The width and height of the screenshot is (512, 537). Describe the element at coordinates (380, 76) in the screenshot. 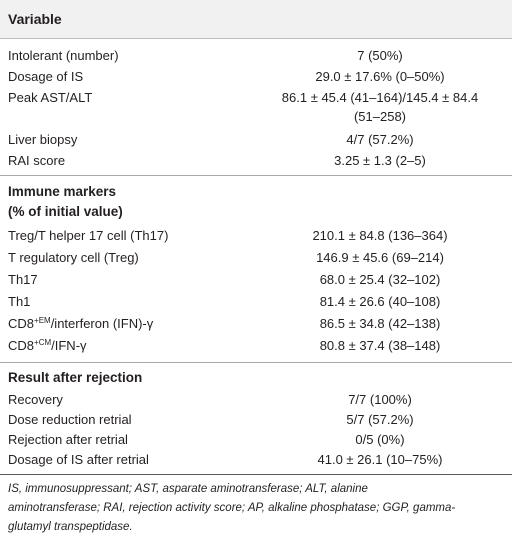

I see `row-value: 29.0 ± 17.6% (0–50%)` at that location.